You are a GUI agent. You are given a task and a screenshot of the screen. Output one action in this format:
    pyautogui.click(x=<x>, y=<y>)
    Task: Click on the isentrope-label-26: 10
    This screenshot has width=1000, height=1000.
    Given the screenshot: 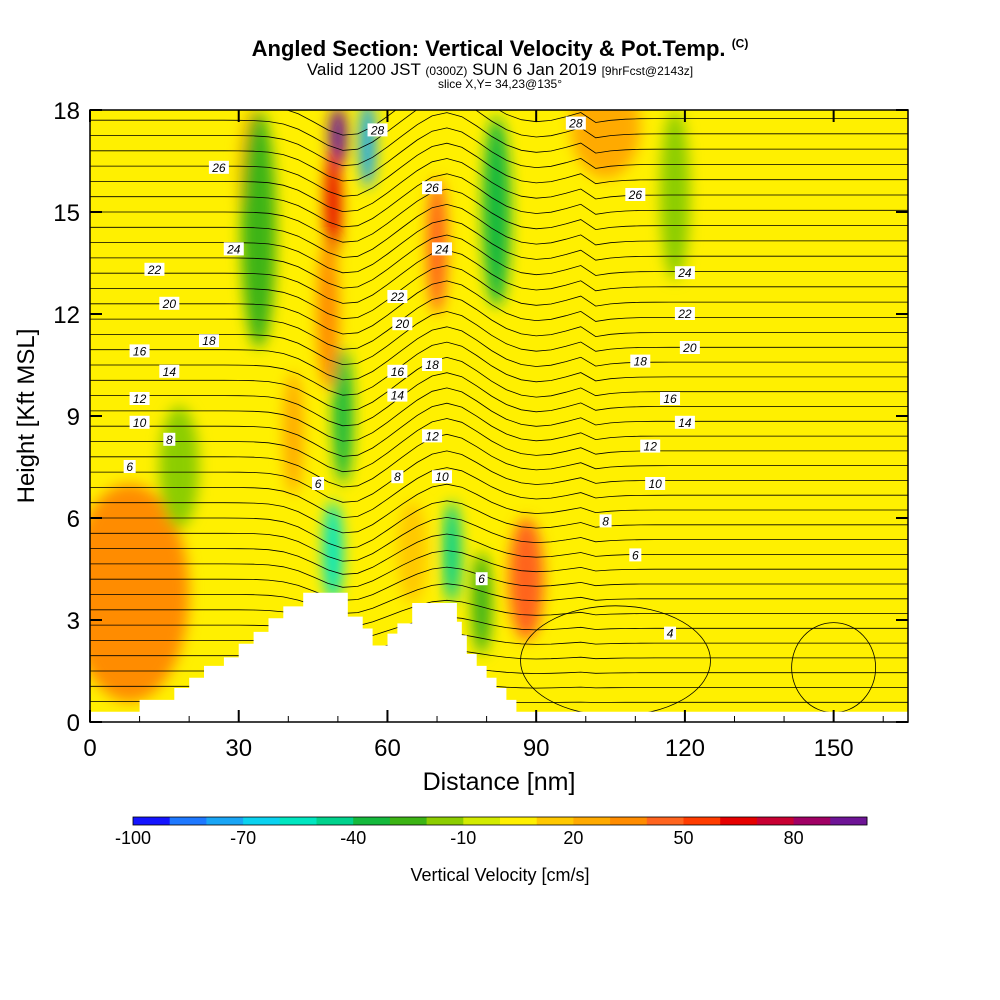 What is the action you would take?
    pyautogui.click(x=139, y=422)
    